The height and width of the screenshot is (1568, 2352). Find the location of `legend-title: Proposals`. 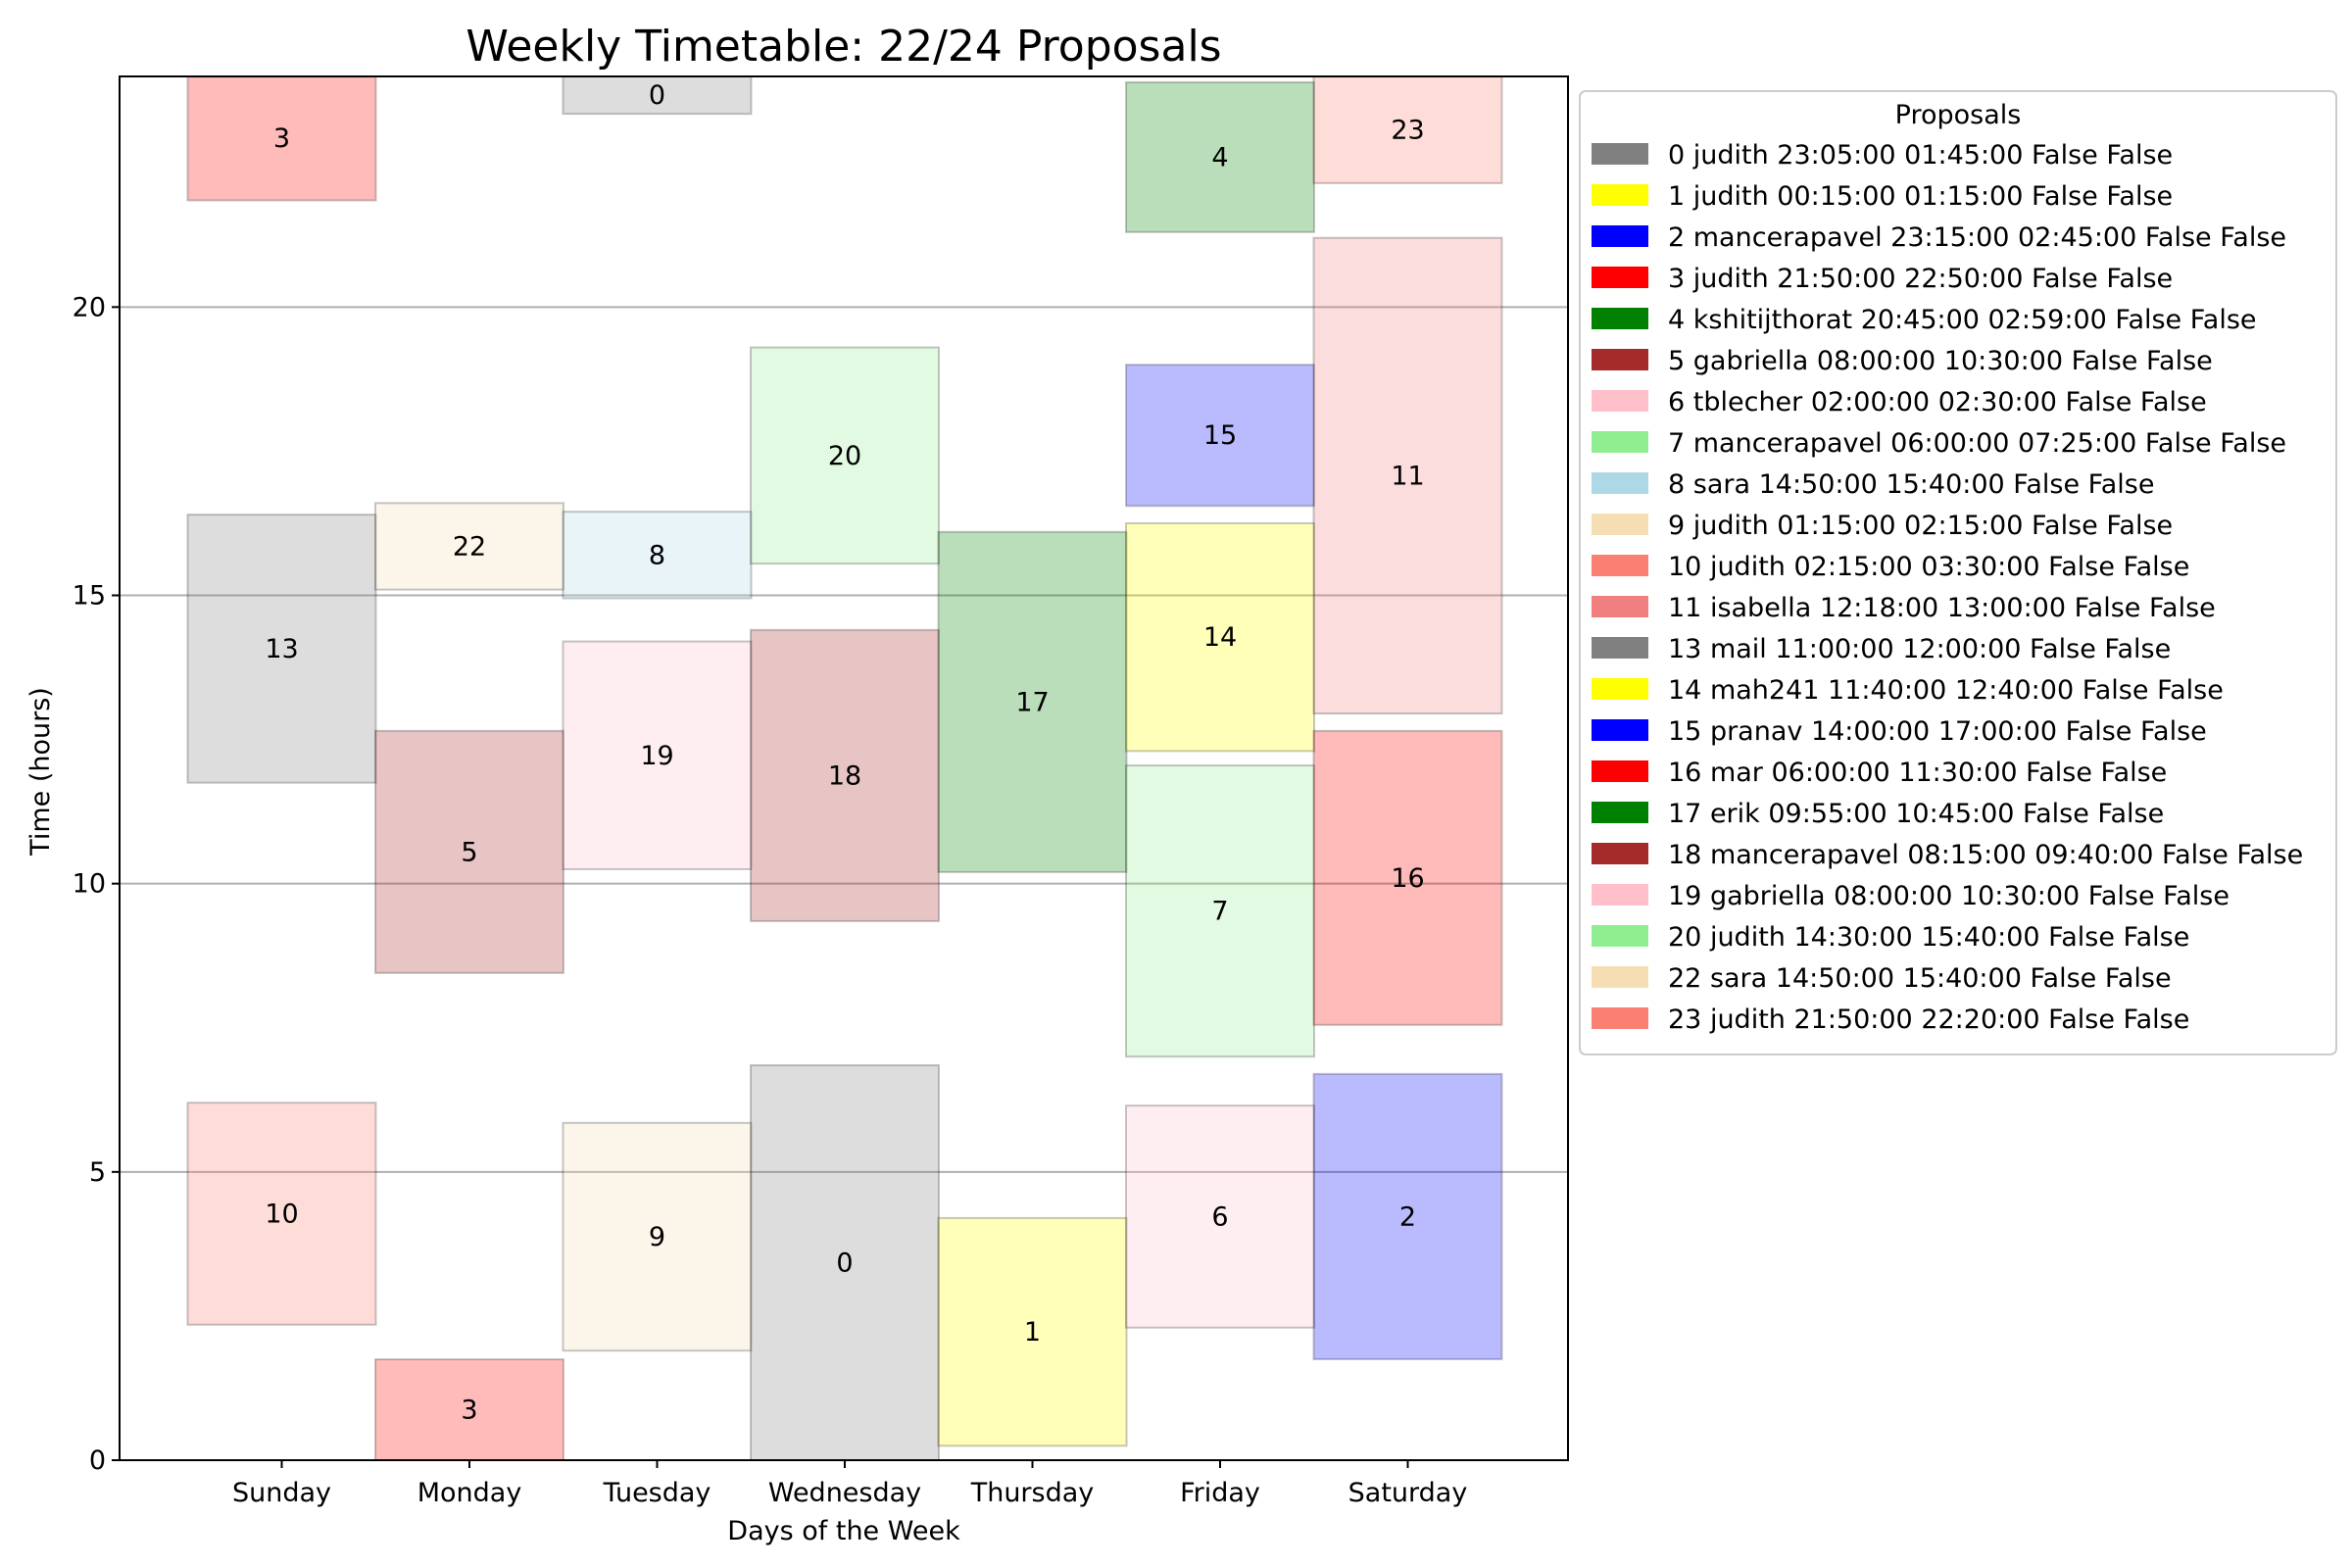

legend-title: Proposals is located at coordinates (1958, 115).